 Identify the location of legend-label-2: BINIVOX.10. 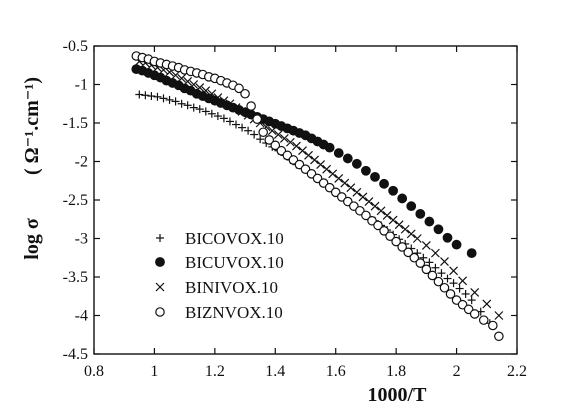
(231, 287).